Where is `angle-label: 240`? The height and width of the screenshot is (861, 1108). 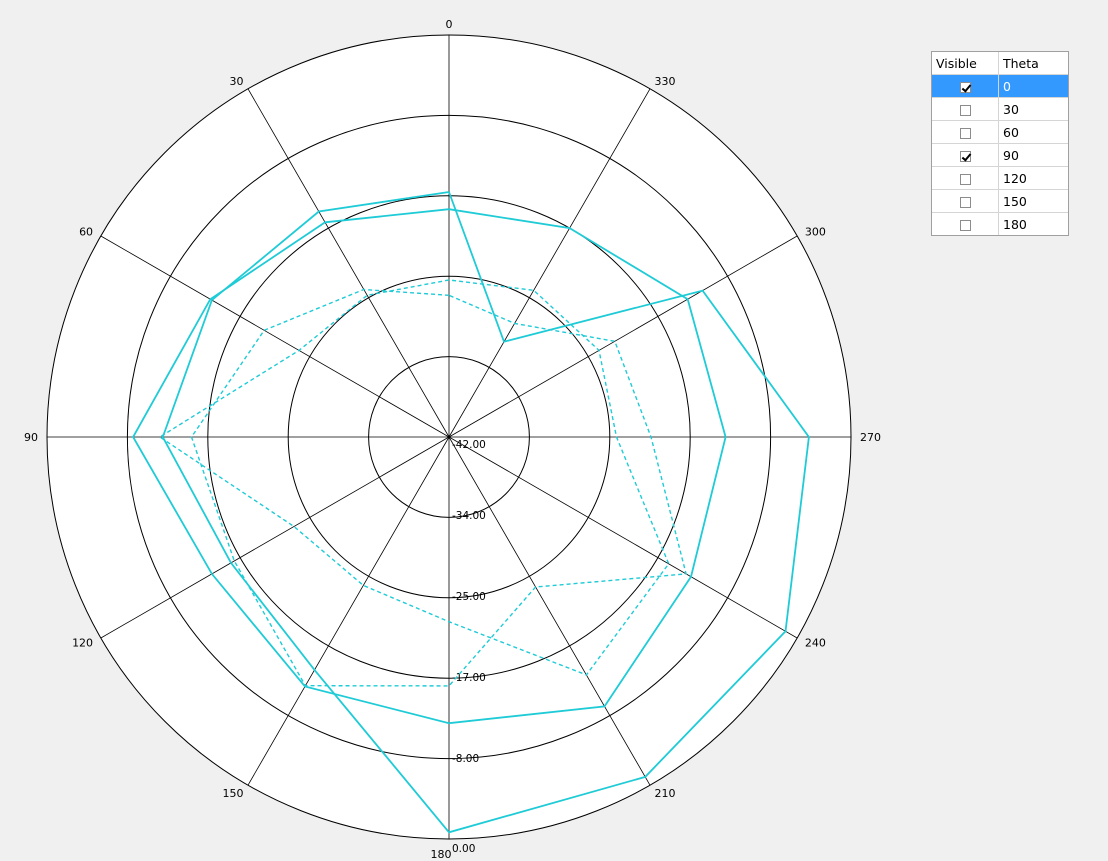 angle-label: 240 is located at coordinates (815, 643).